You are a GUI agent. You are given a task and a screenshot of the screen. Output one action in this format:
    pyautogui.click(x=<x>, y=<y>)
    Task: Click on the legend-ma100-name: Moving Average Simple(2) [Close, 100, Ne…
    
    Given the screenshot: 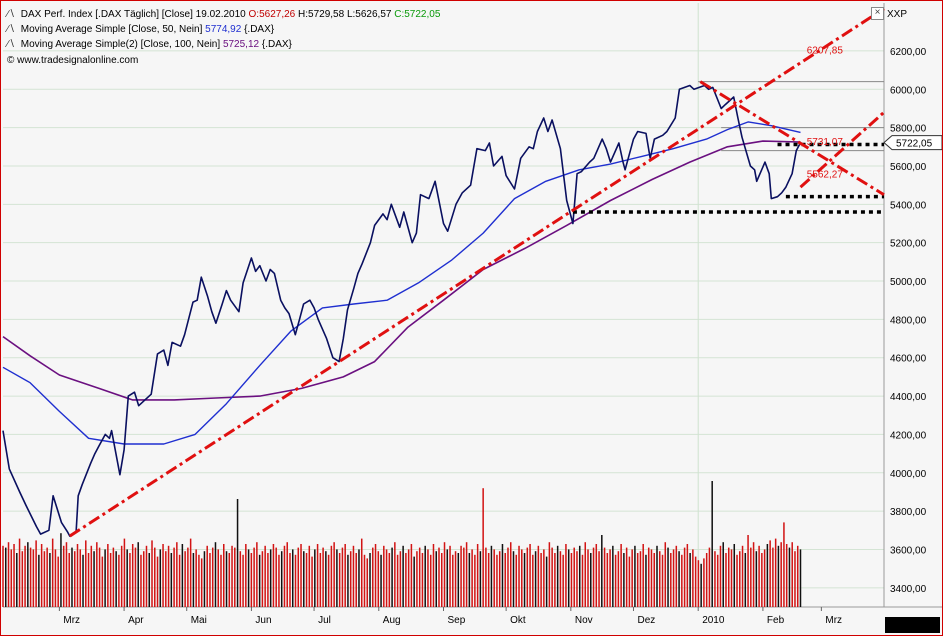 What is the action you would take?
    pyautogui.click(x=120, y=44)
    